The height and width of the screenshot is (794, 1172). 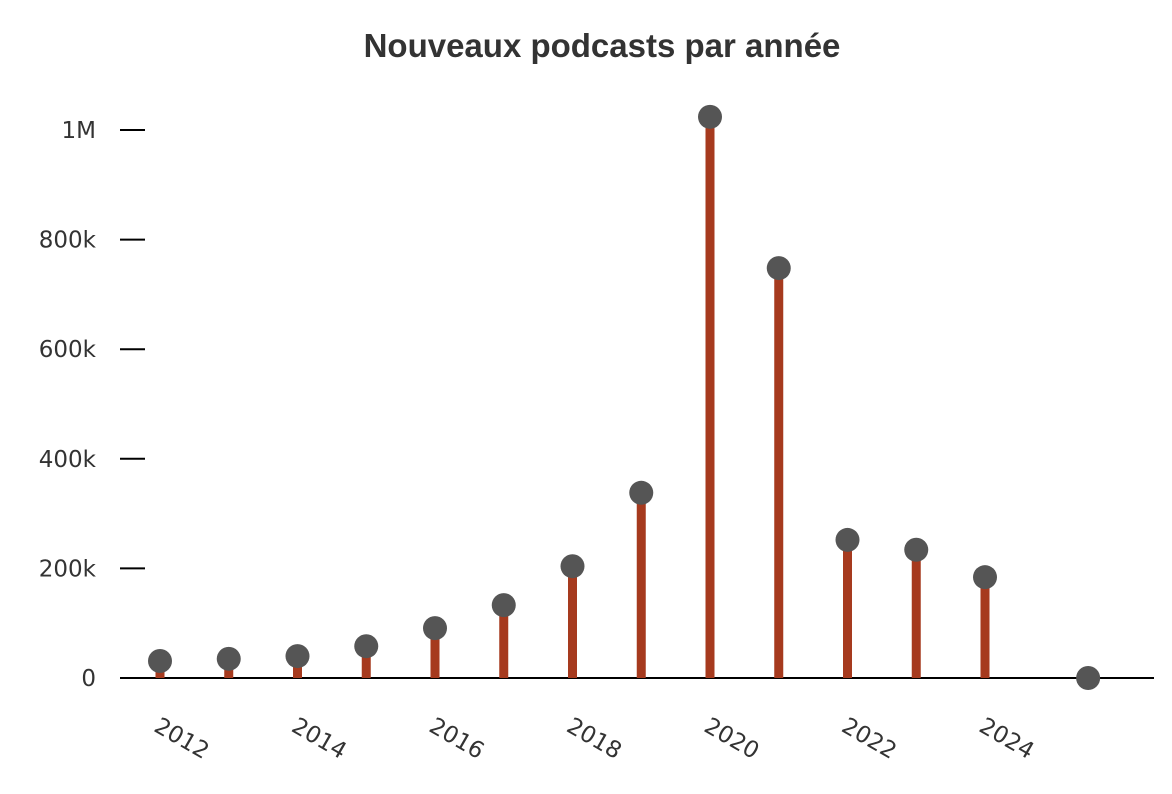 I want to click on x-tick-label: 2014, so click(x=319, y=739).